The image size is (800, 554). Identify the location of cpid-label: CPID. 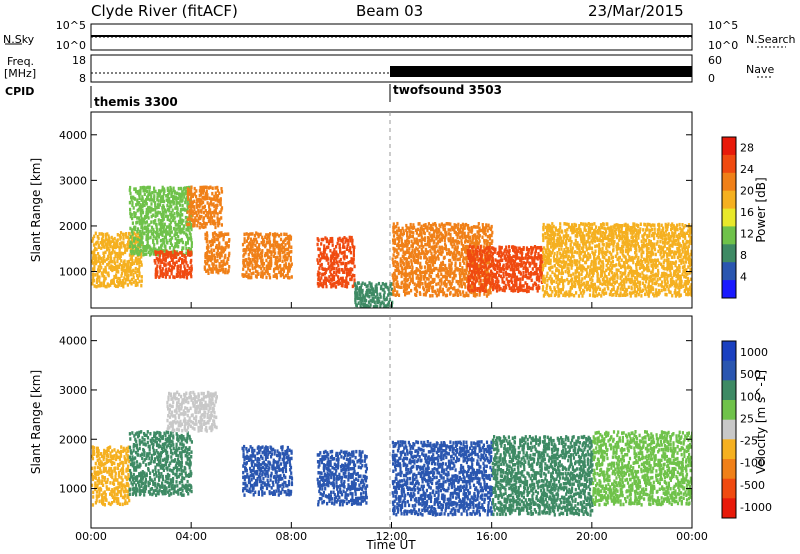
(20, 91).